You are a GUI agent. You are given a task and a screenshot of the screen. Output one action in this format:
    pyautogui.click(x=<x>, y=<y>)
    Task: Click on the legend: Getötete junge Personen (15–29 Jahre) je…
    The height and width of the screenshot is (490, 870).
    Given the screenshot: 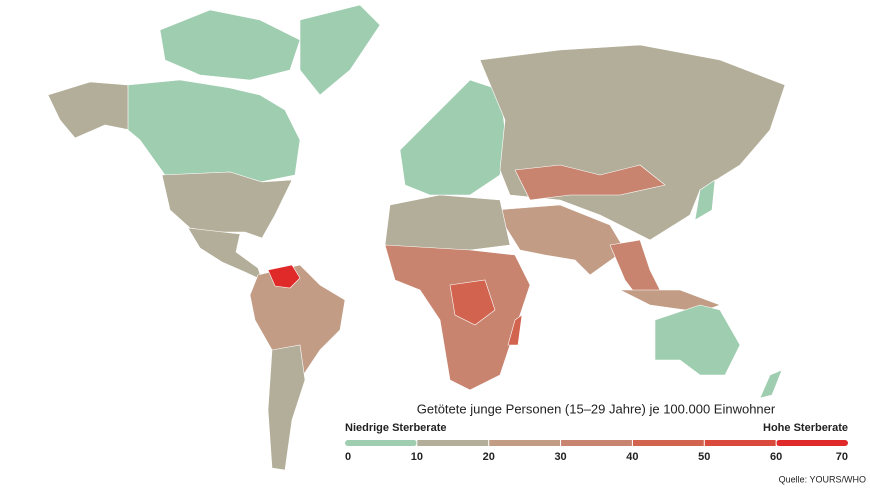 What is the action you would take?
    pyautogui.click(x=596, y=432)
    